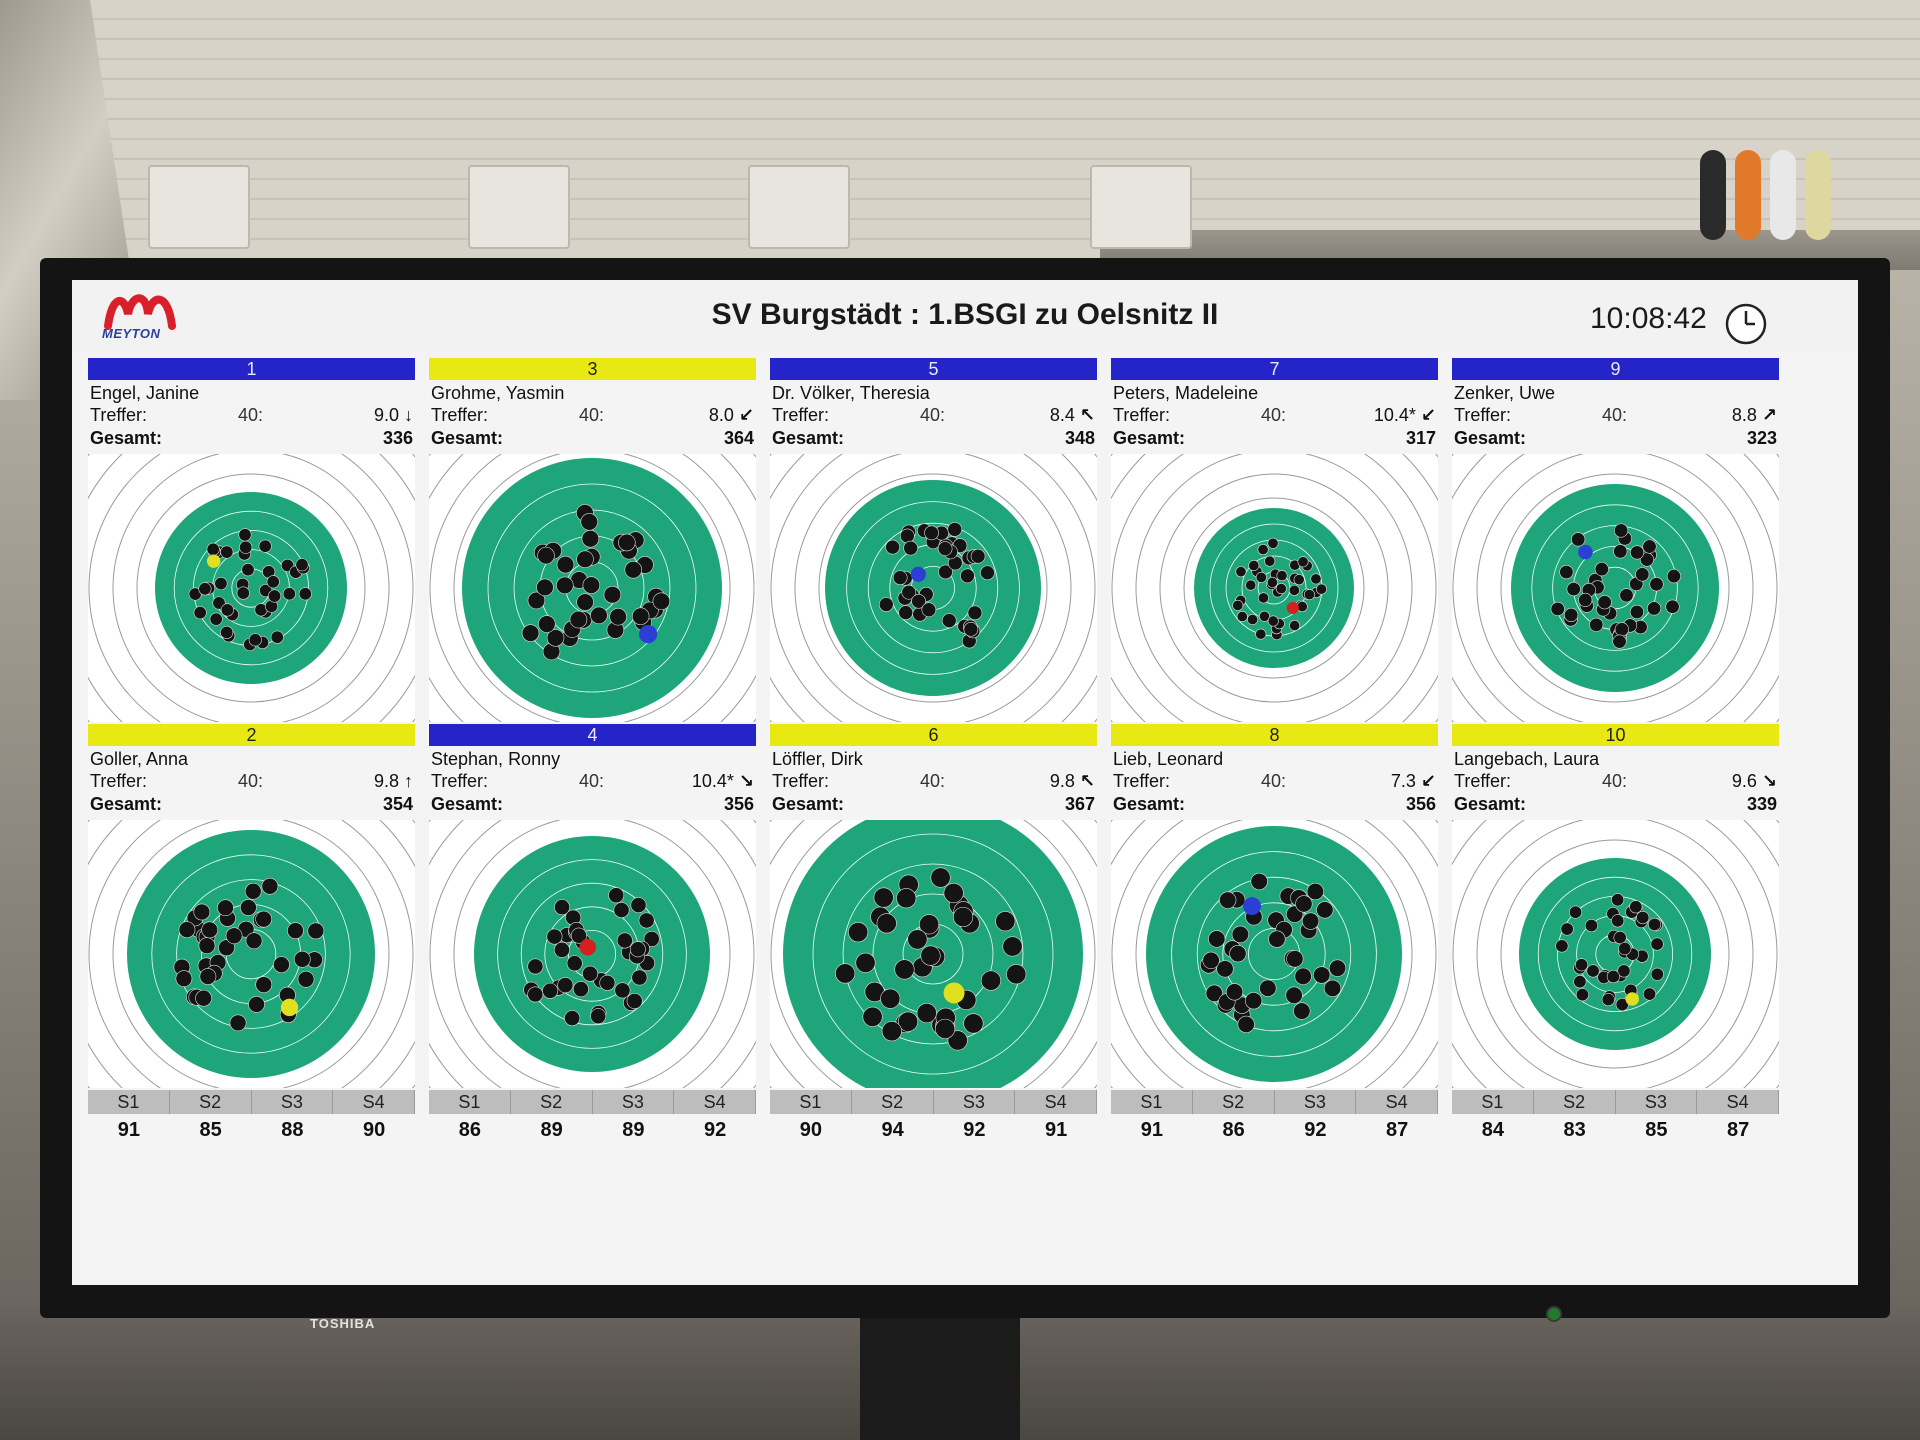 The width and height of the screenshot is (1920, 1440). What do you see at coordinates (1274, 1130) in the screenshot?
I see `series-values: 91 86 92 87` at bounding box center [1274, 1130].